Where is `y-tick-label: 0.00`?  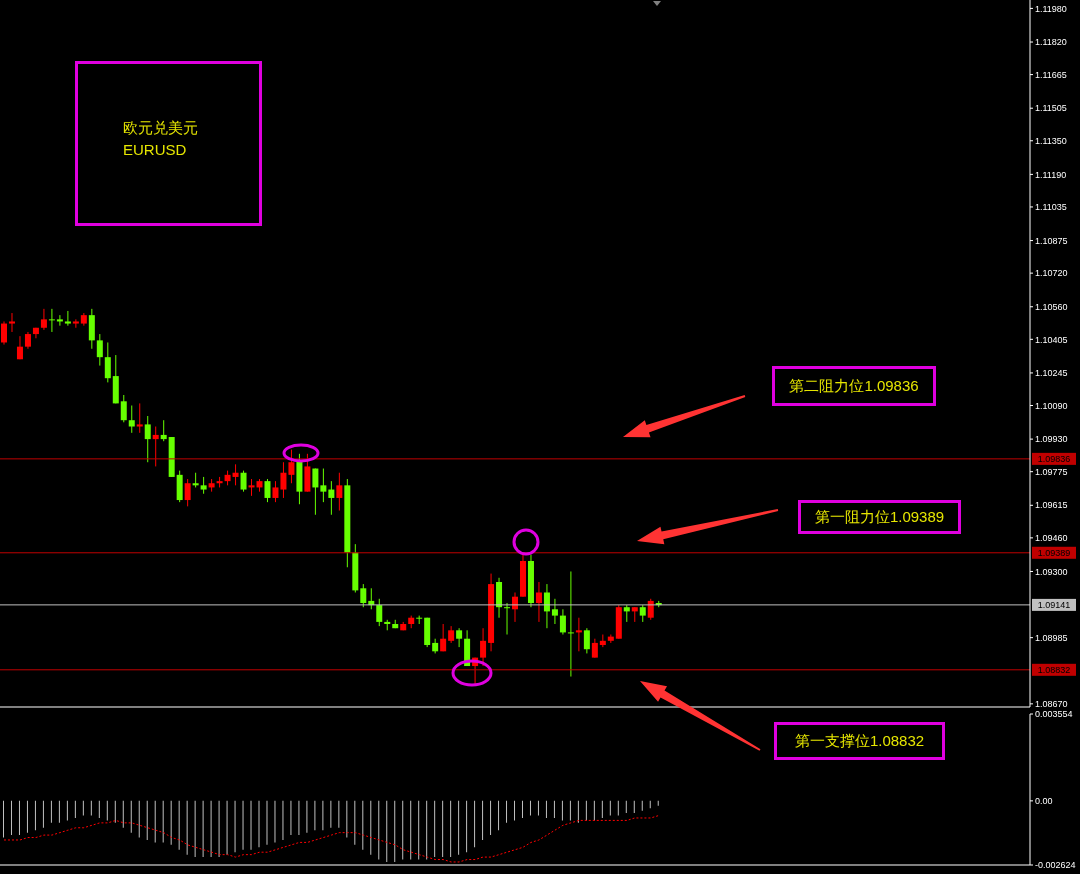 y-tick-label: 0.00 is located at coordinates (1044, 801).